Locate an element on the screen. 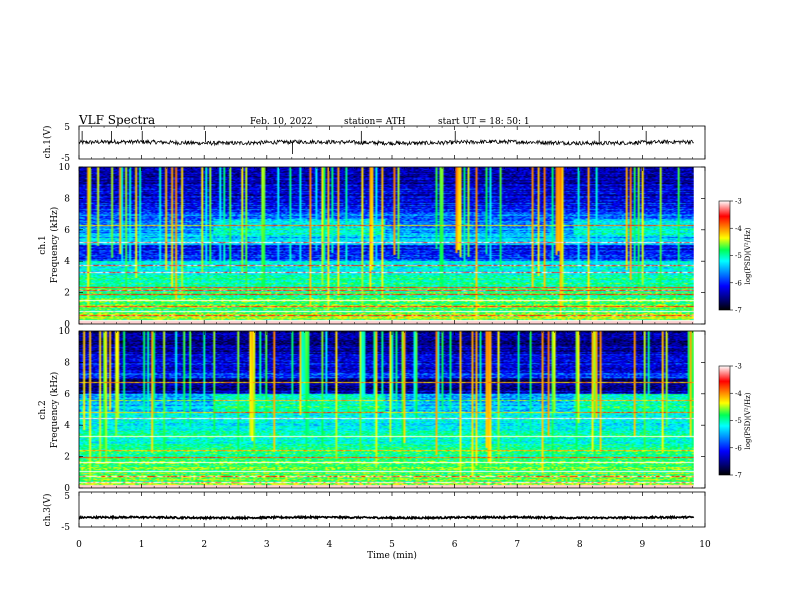  ch3-waveform-line is located at coordinates (386, 517).